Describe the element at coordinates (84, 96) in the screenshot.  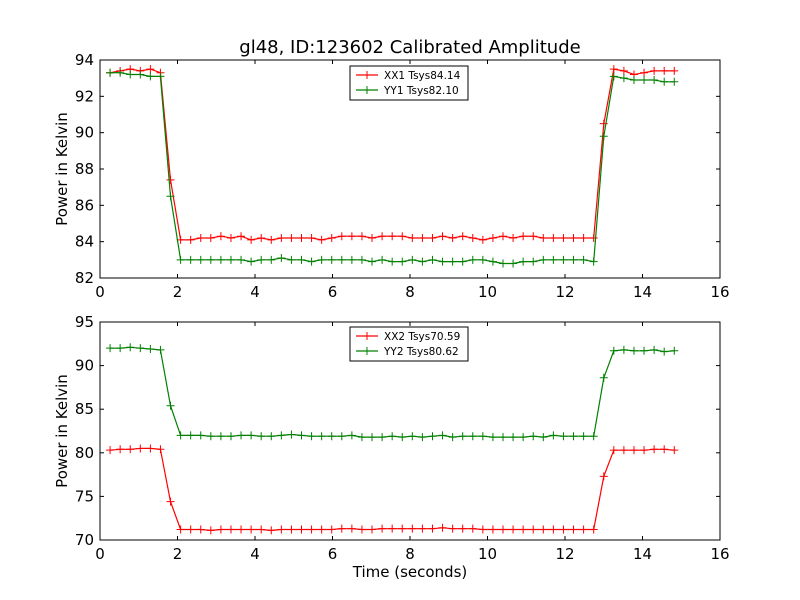
I see `y-tick-label: 92` at that location.